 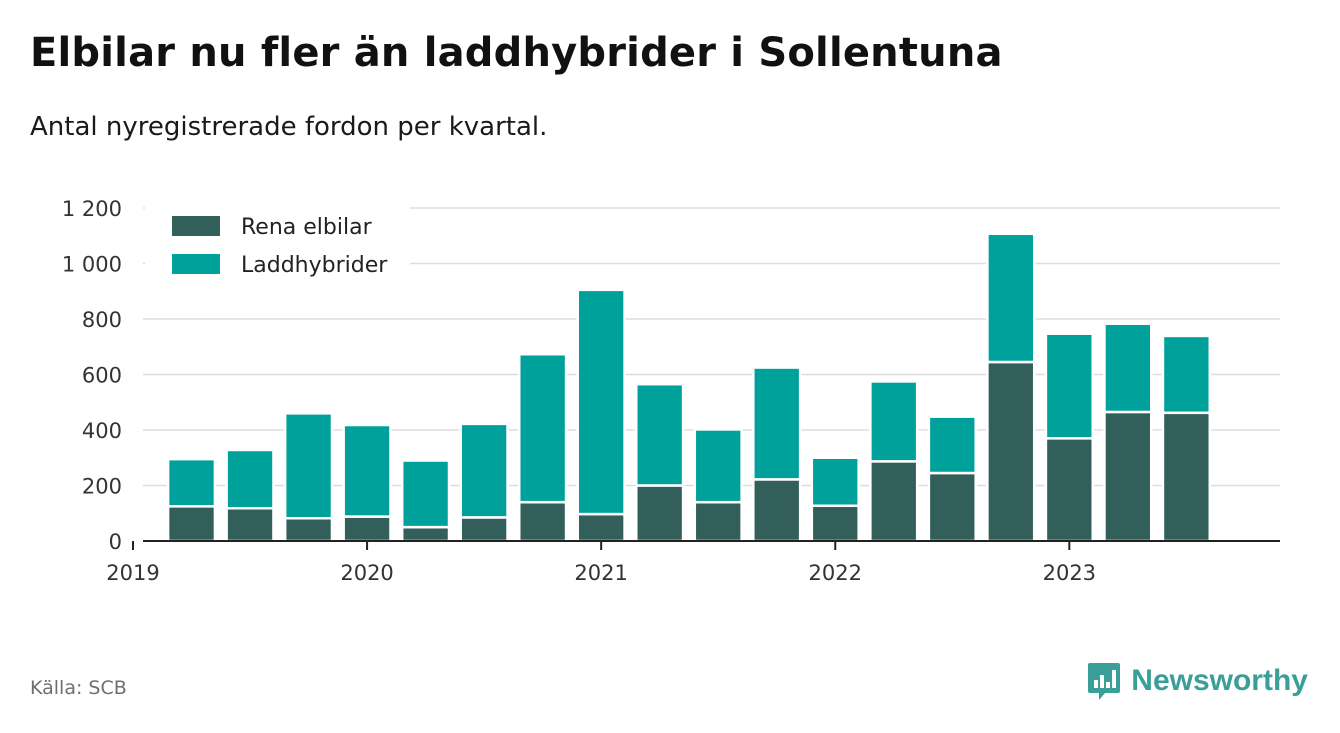 I want to click on newsworthy-logo-icon, so click(x=1104, y=681).